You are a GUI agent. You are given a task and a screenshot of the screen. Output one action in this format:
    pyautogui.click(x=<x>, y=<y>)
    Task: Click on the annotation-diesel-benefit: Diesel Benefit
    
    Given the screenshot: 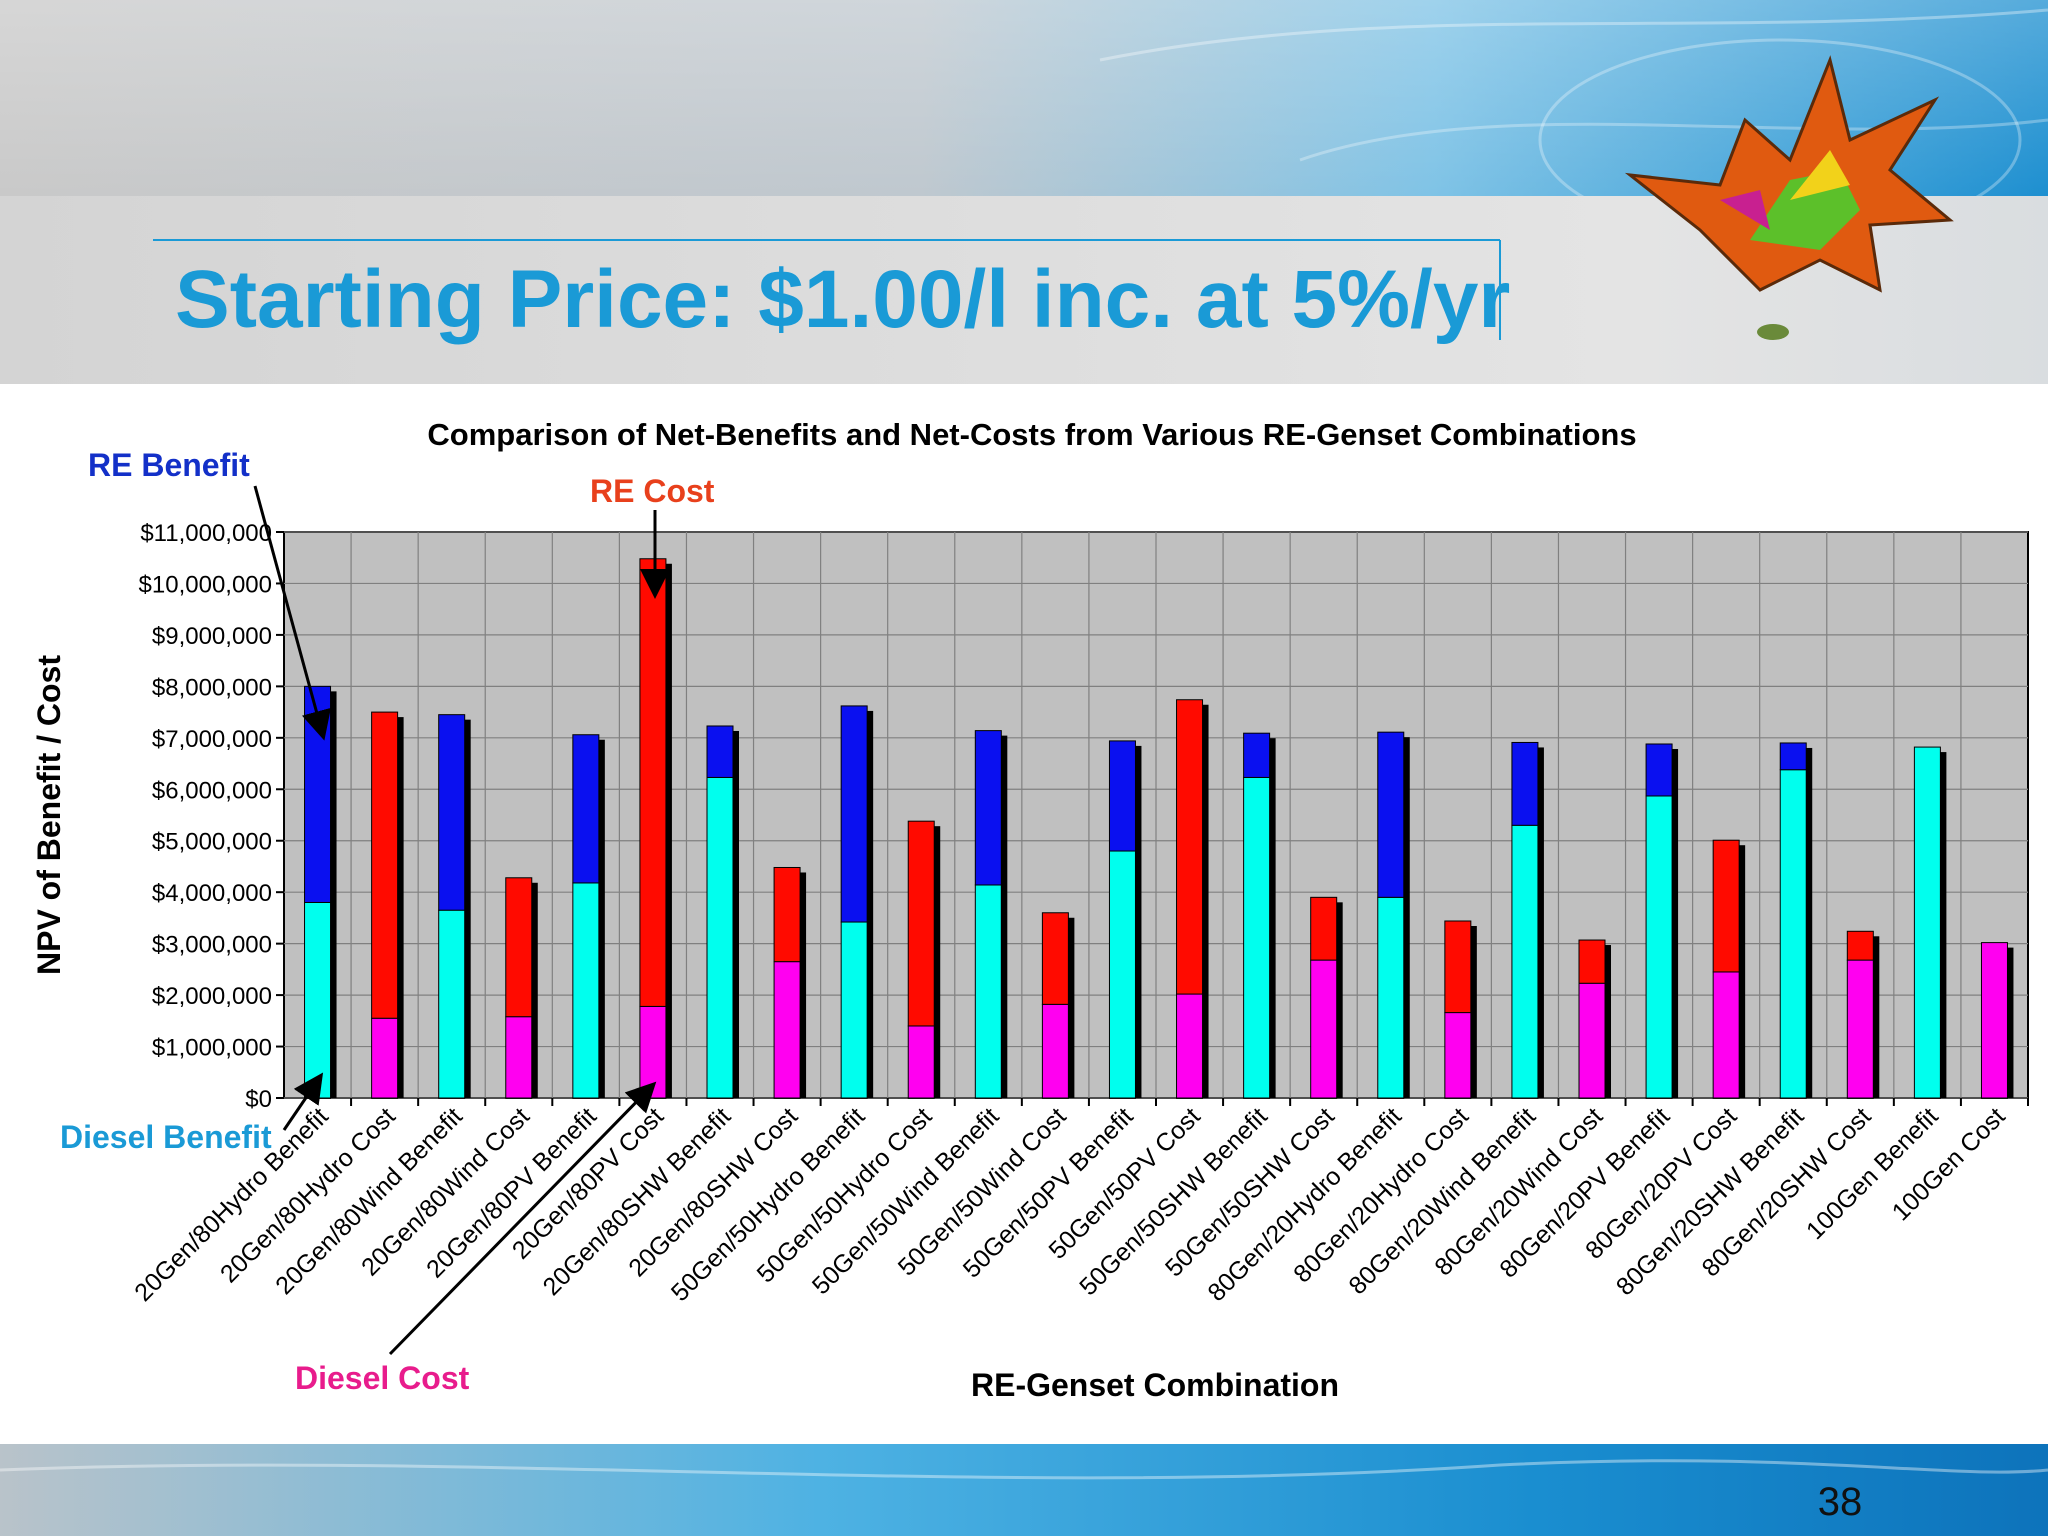 What is the action you would take?
    pyautogui.click(x=166, y=1137)
    